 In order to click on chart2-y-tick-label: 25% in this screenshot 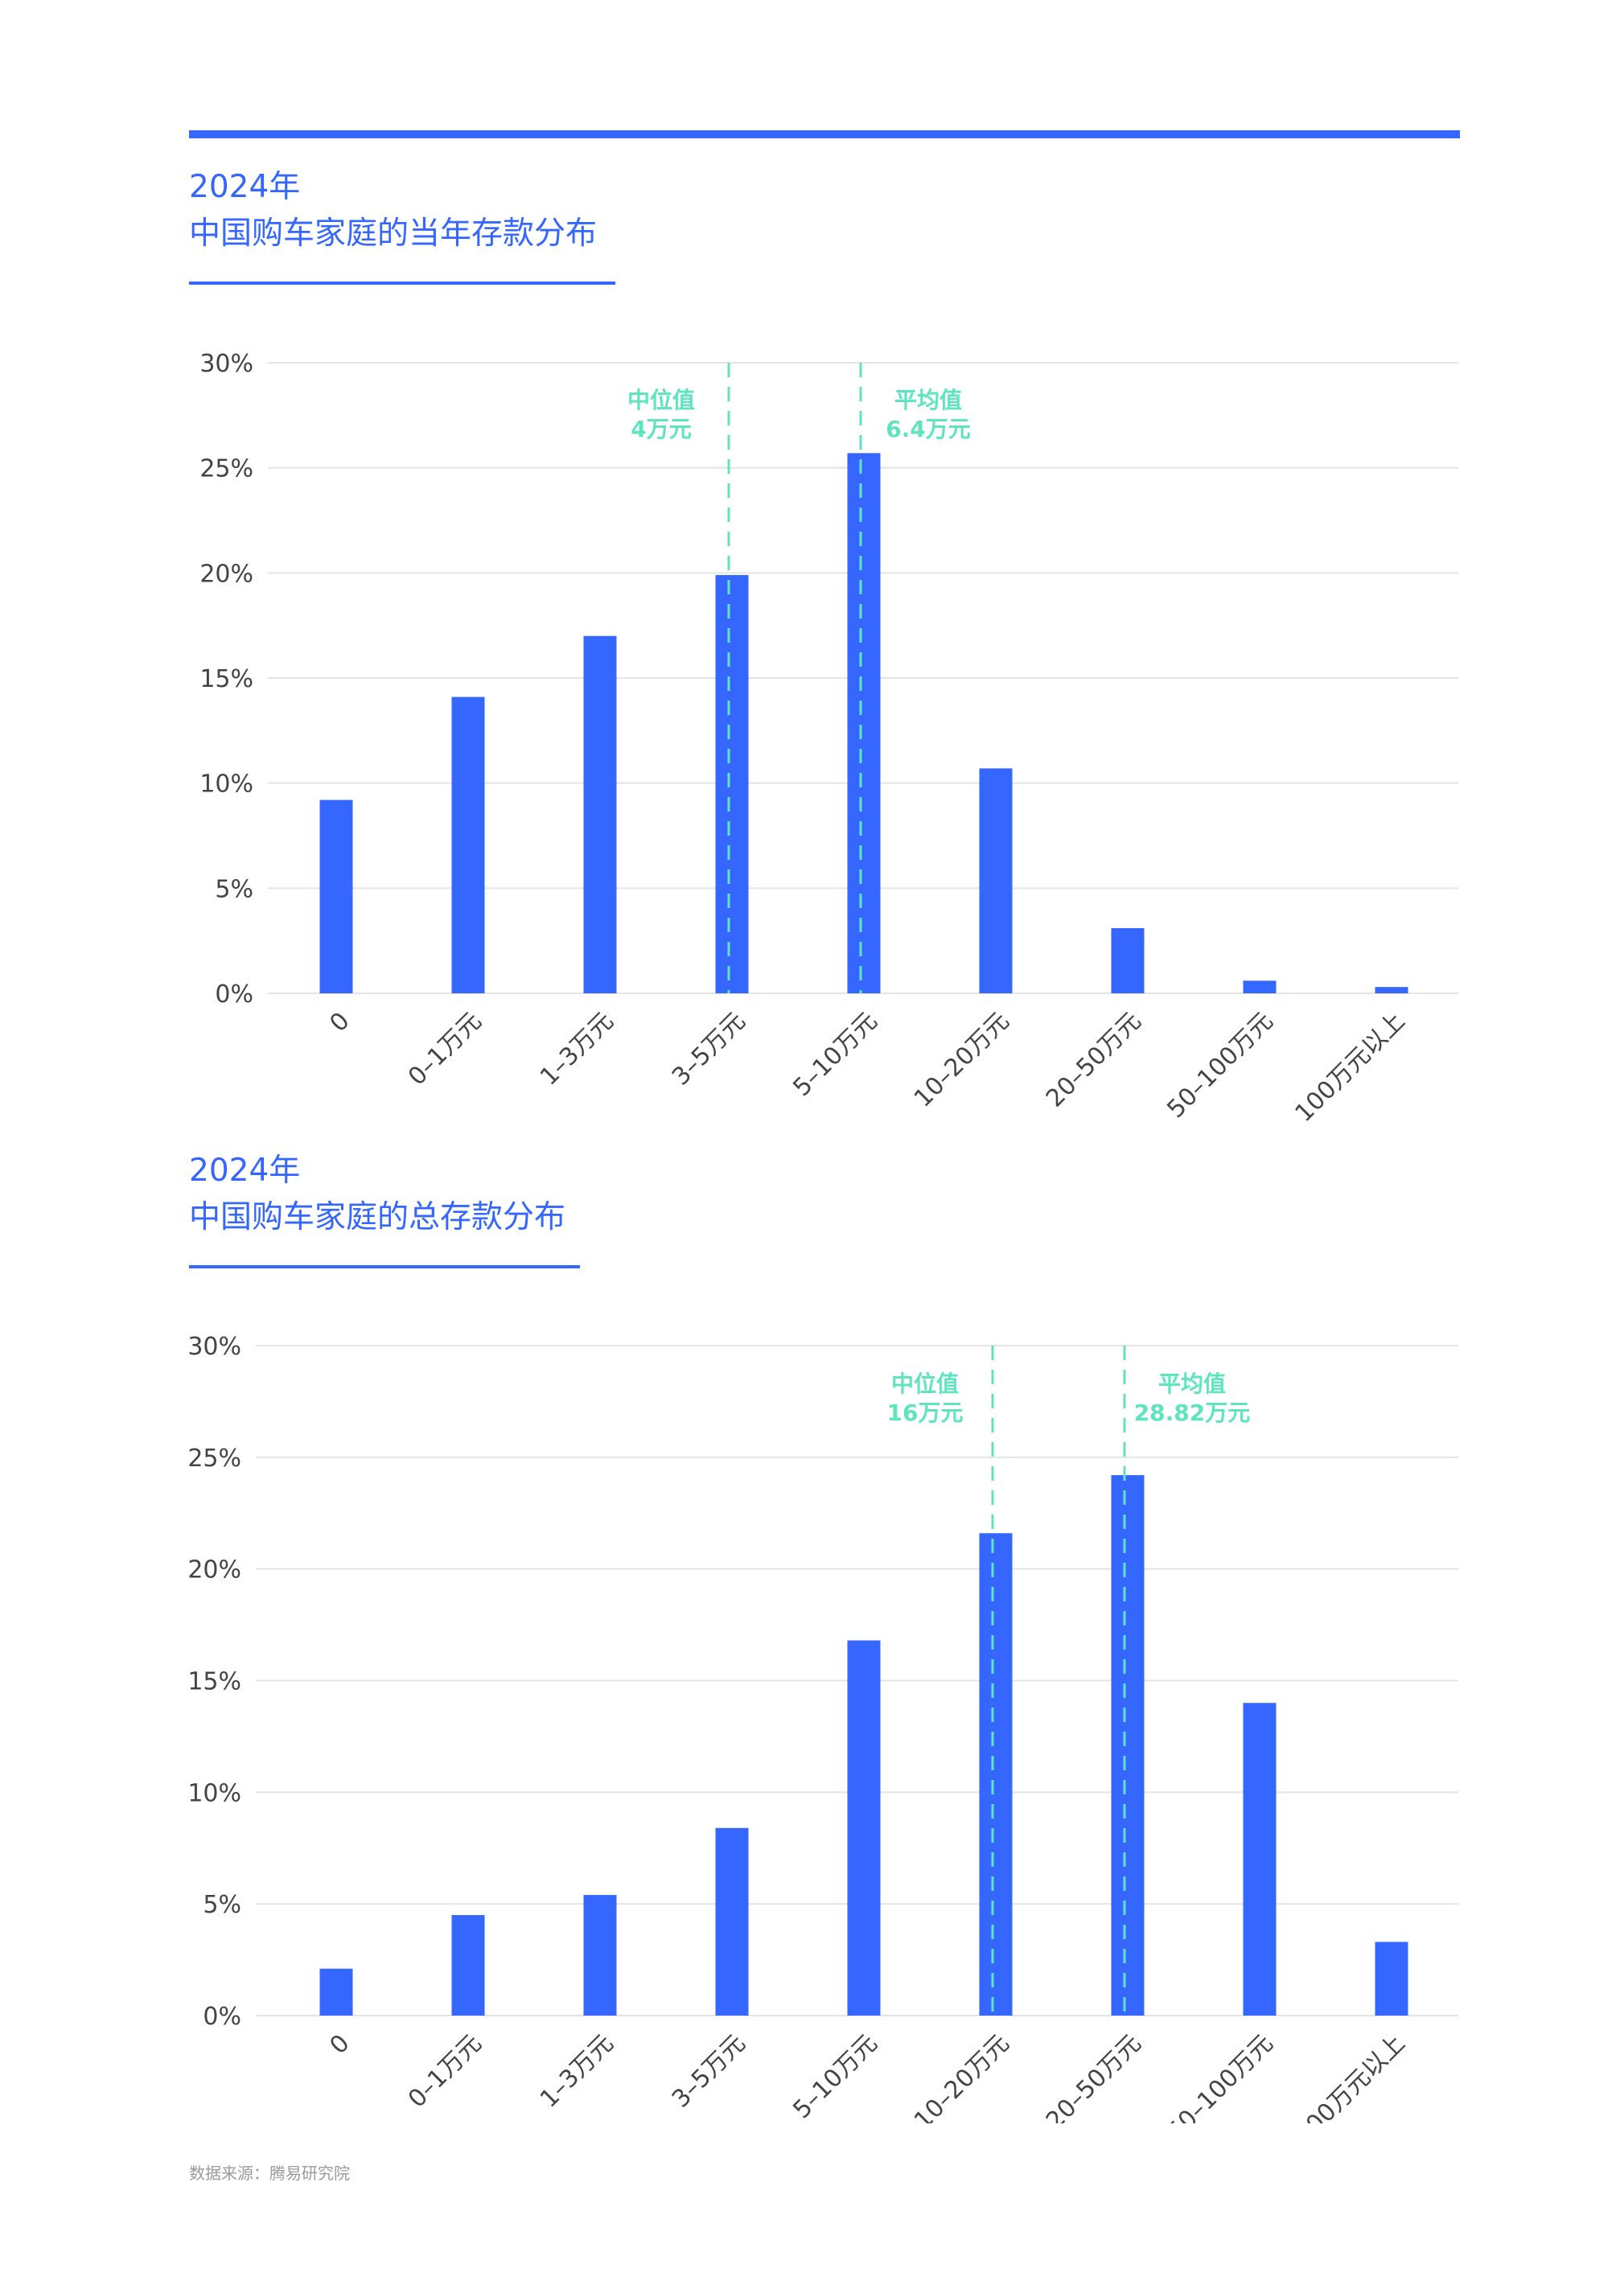, I will do `click(214, 1459)`.